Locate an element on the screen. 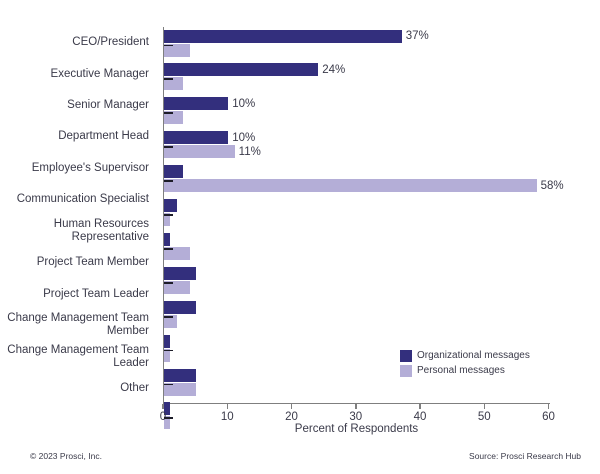 The width and height of the screenshot is (600, 474). x-axis-tick-label: 30 is located at coordinates (356, 417).